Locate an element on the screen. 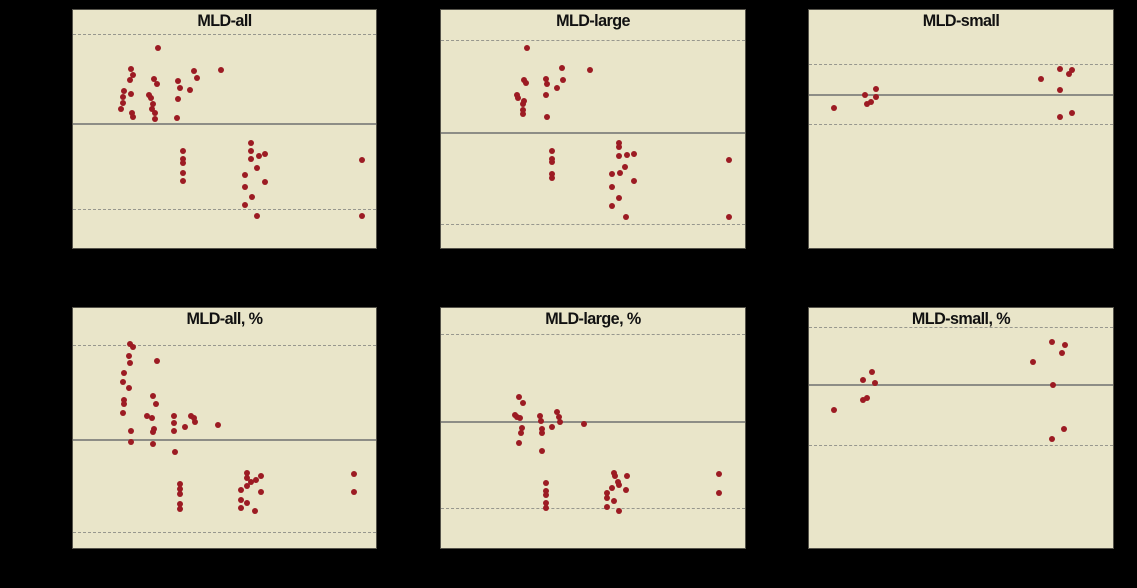 The height and width of the screenshot is (588, 1137). upper-limit-line is located at coordinates (593, 334).